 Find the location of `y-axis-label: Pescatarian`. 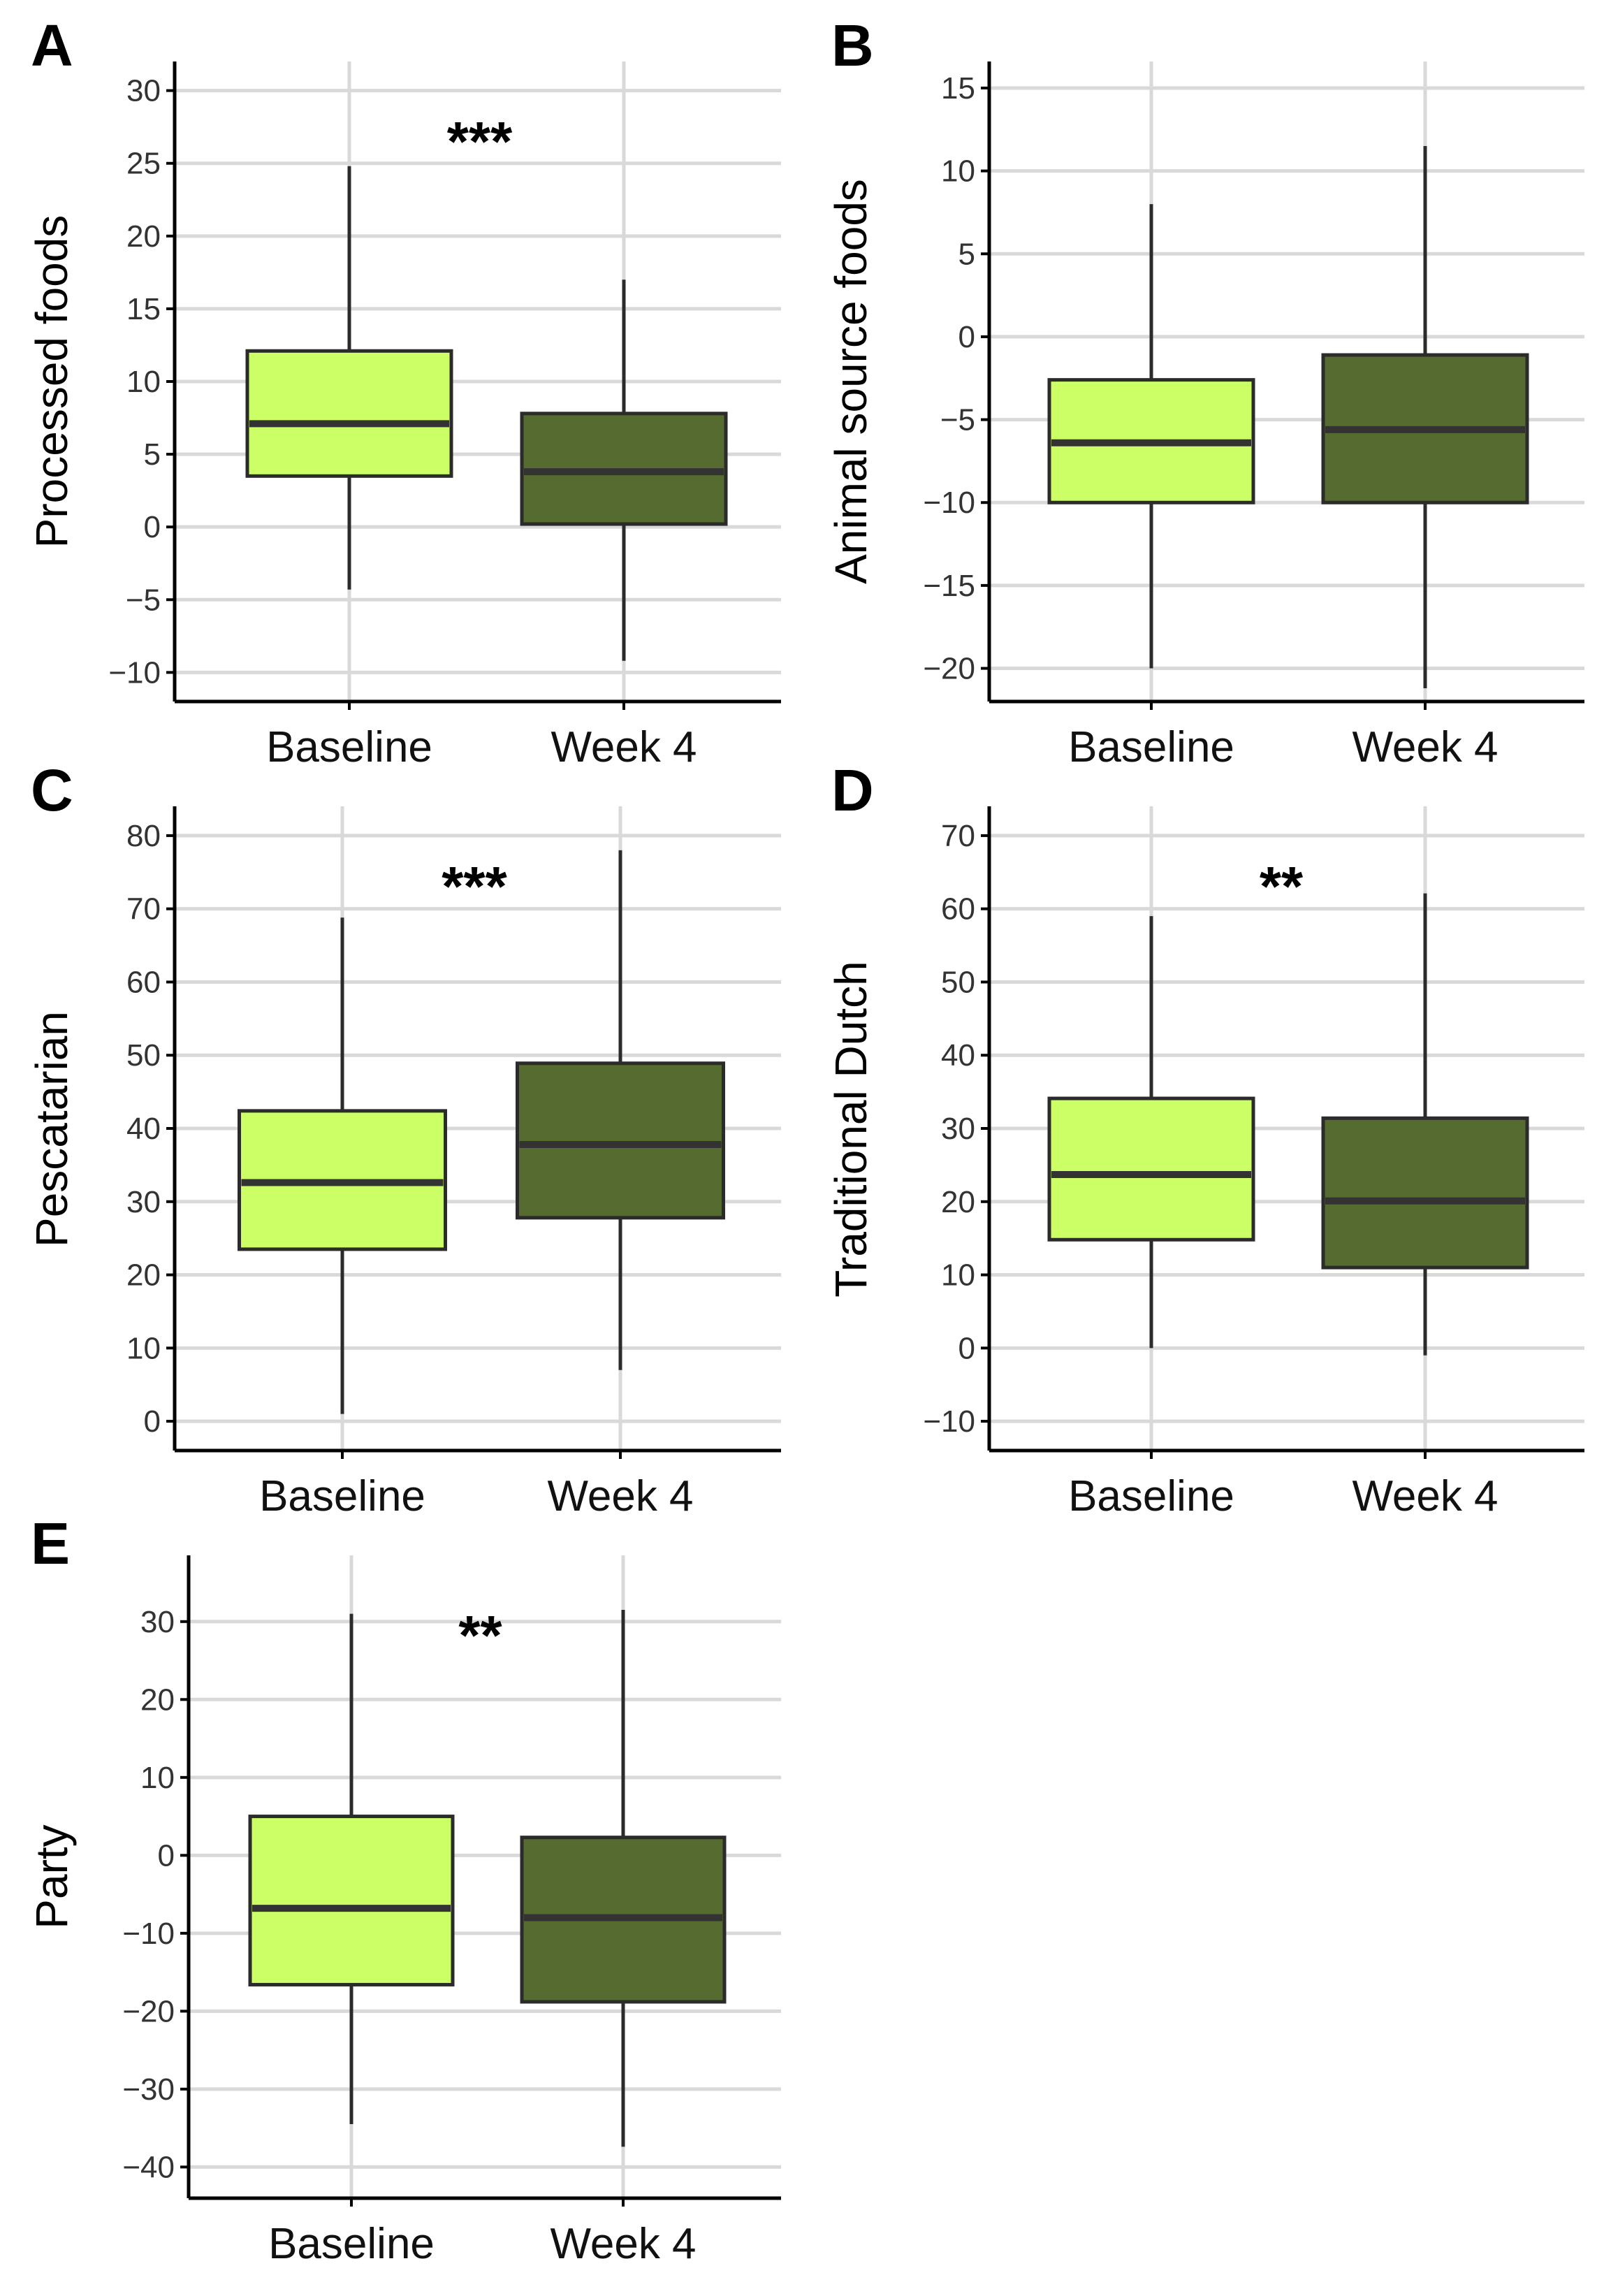

y-axis-label: Pescatarian is located at coordinates (52, 1129).